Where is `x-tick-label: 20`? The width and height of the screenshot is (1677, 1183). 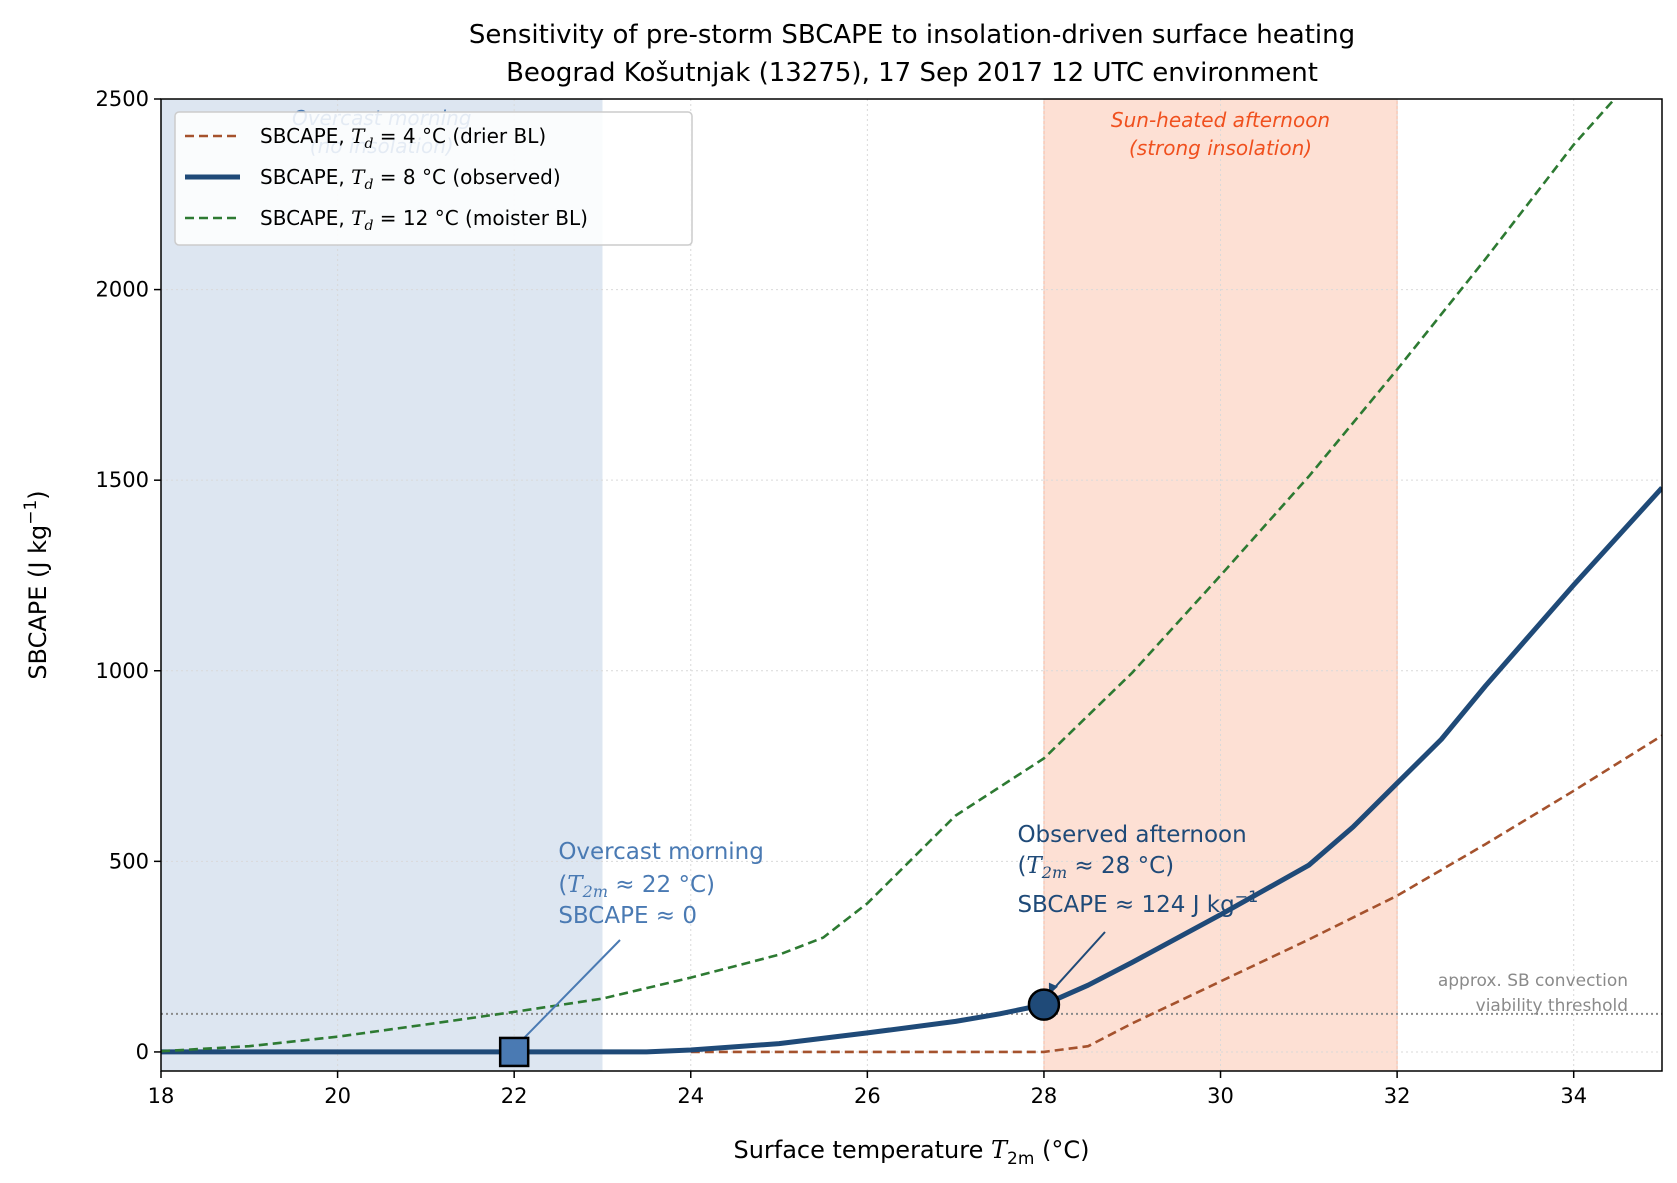 x-tick-label: 20 is located at coordinates (337, 1096).